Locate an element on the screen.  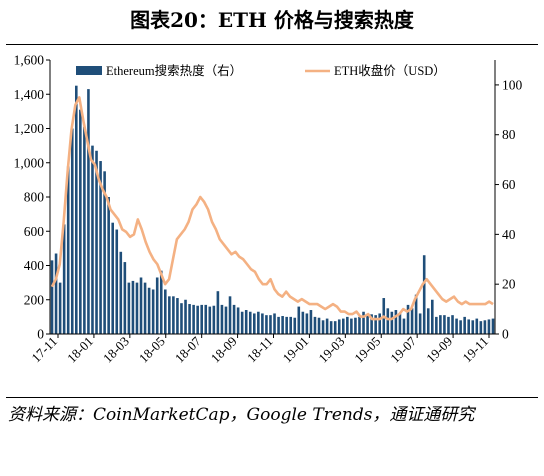
legend: Ethereum搜索热度（右） ETH收盘价（USD） is located at coordinates (261, 70).